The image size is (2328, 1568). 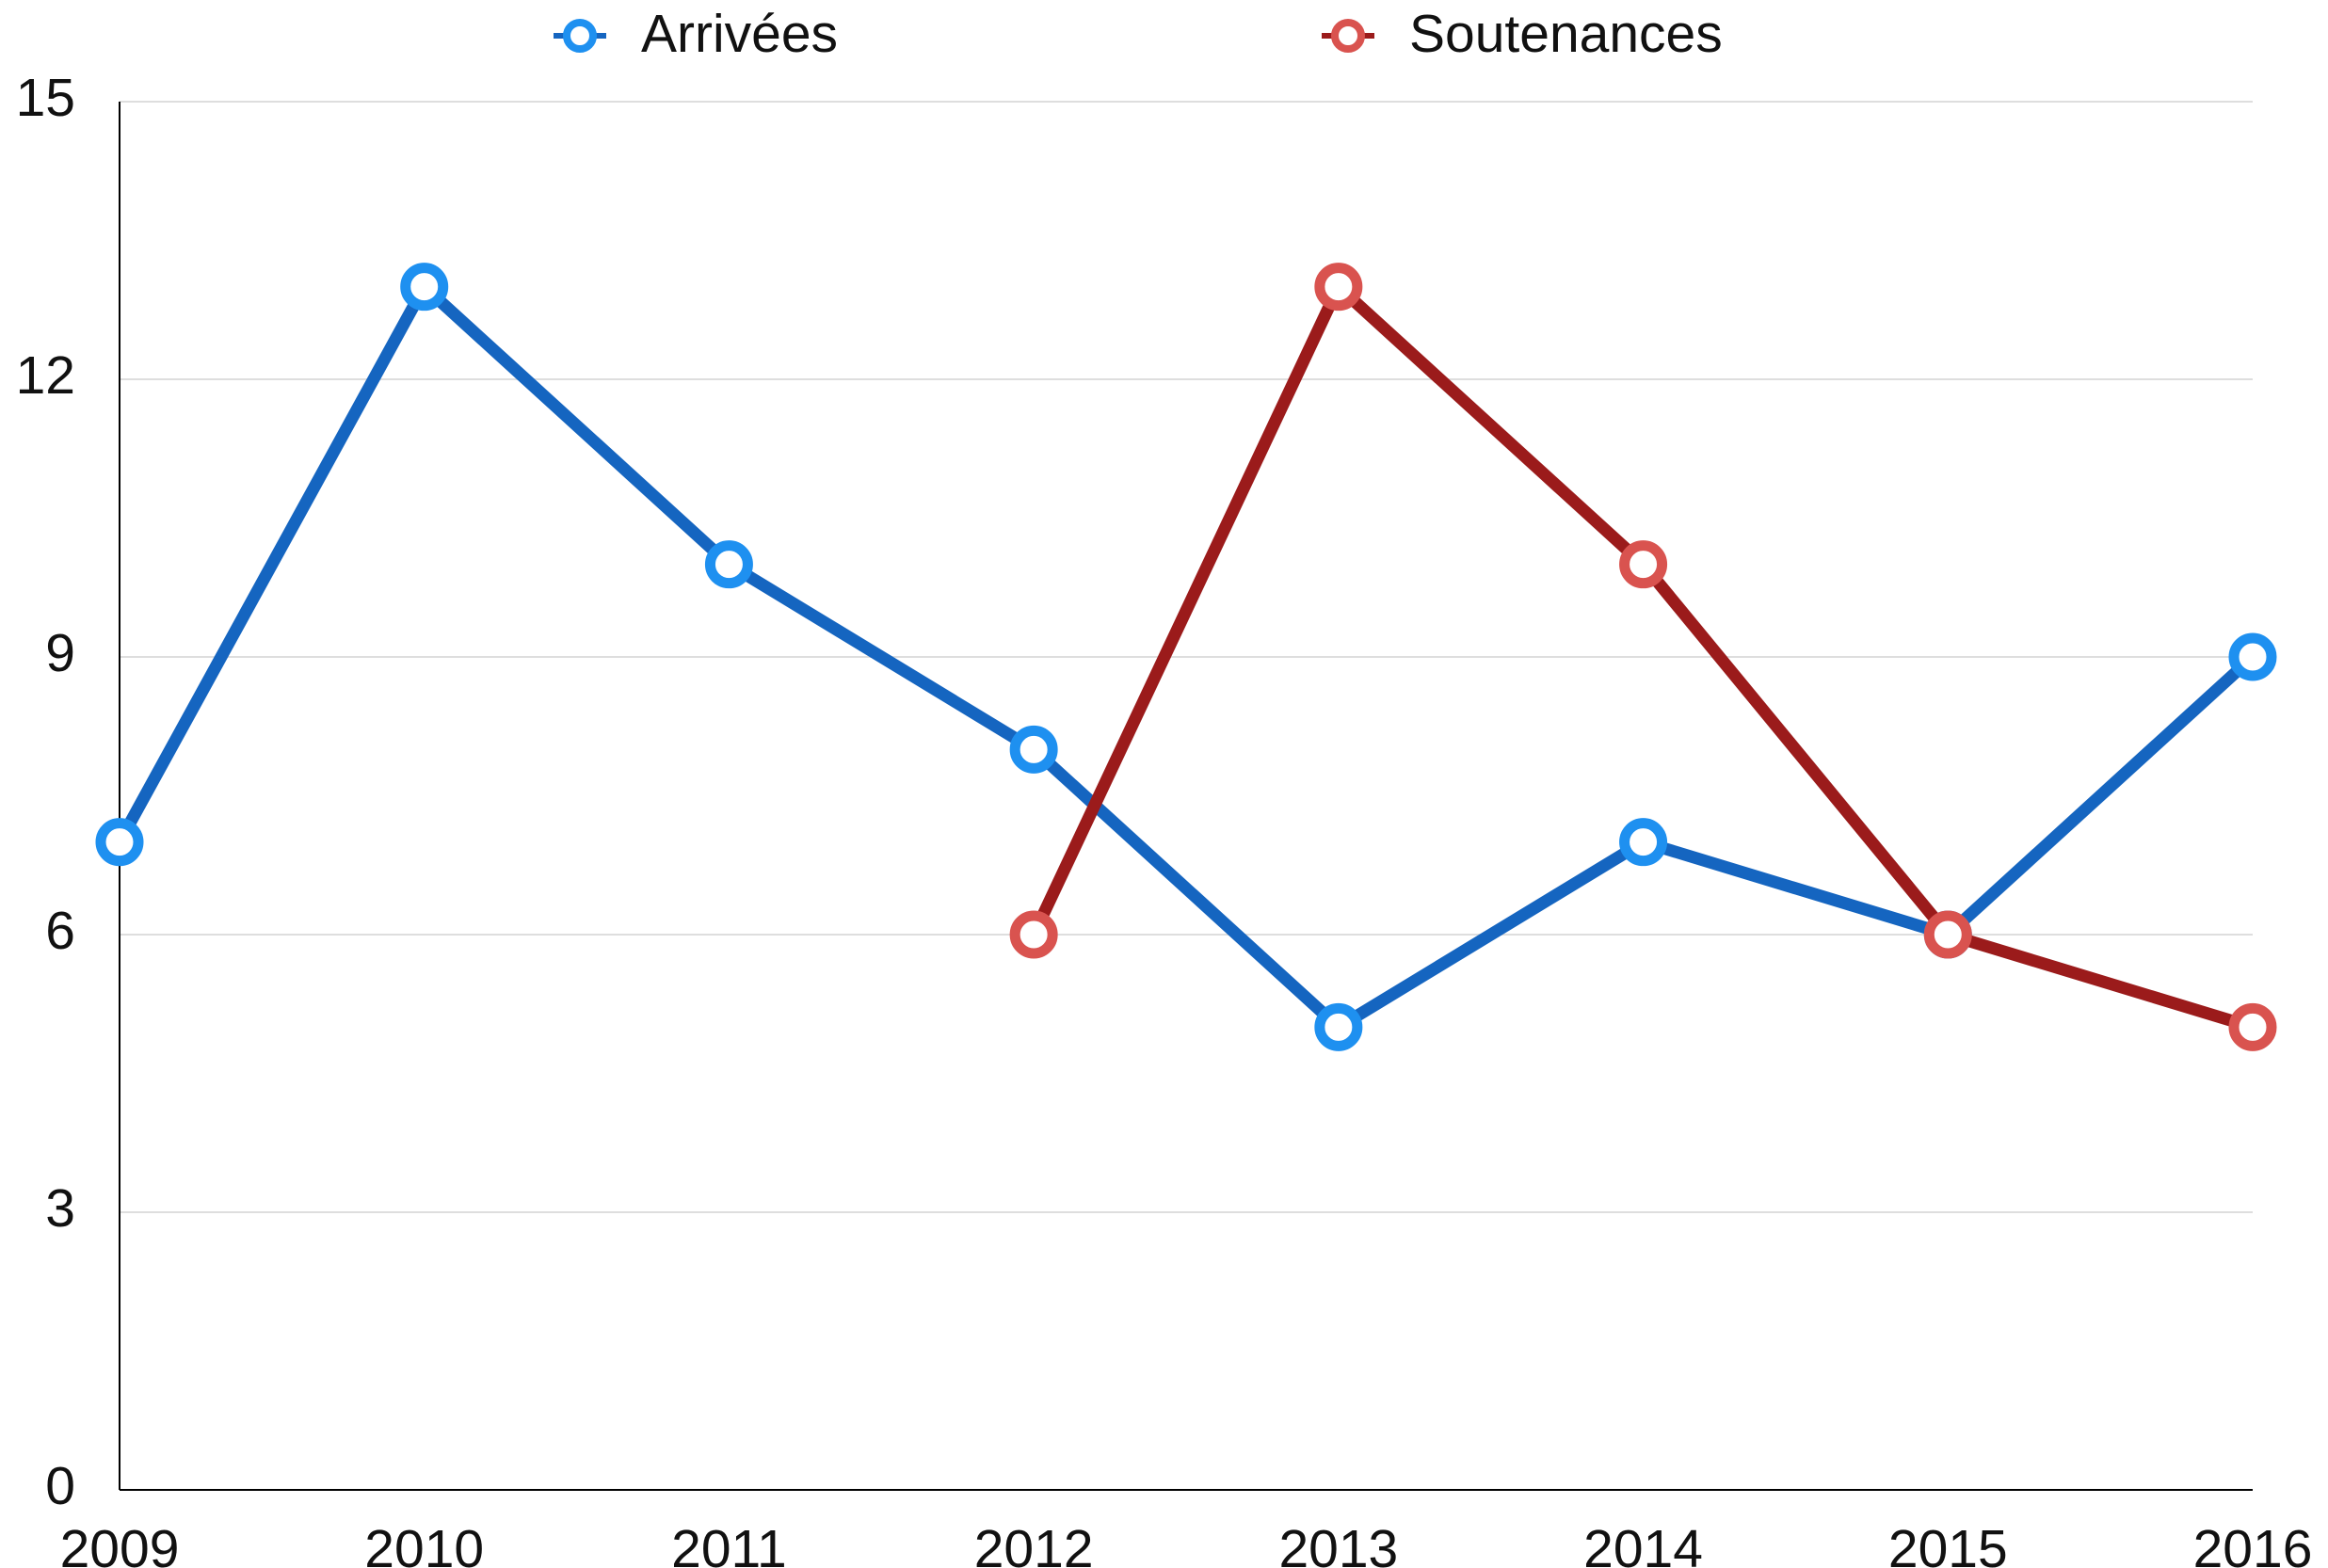 I want to click on y-tick-label: 15, so click(x=46, y=98).